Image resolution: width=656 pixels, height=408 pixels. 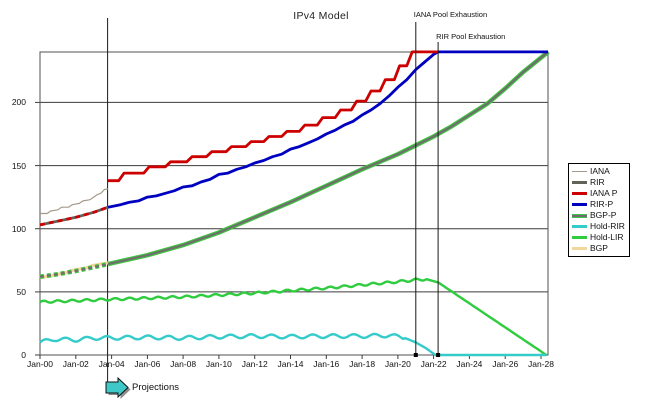 What do you see at coordinates (147, 364) in the screenshot?
I see `x-axis-label: Jan-06` at bounding box center [147, 364].